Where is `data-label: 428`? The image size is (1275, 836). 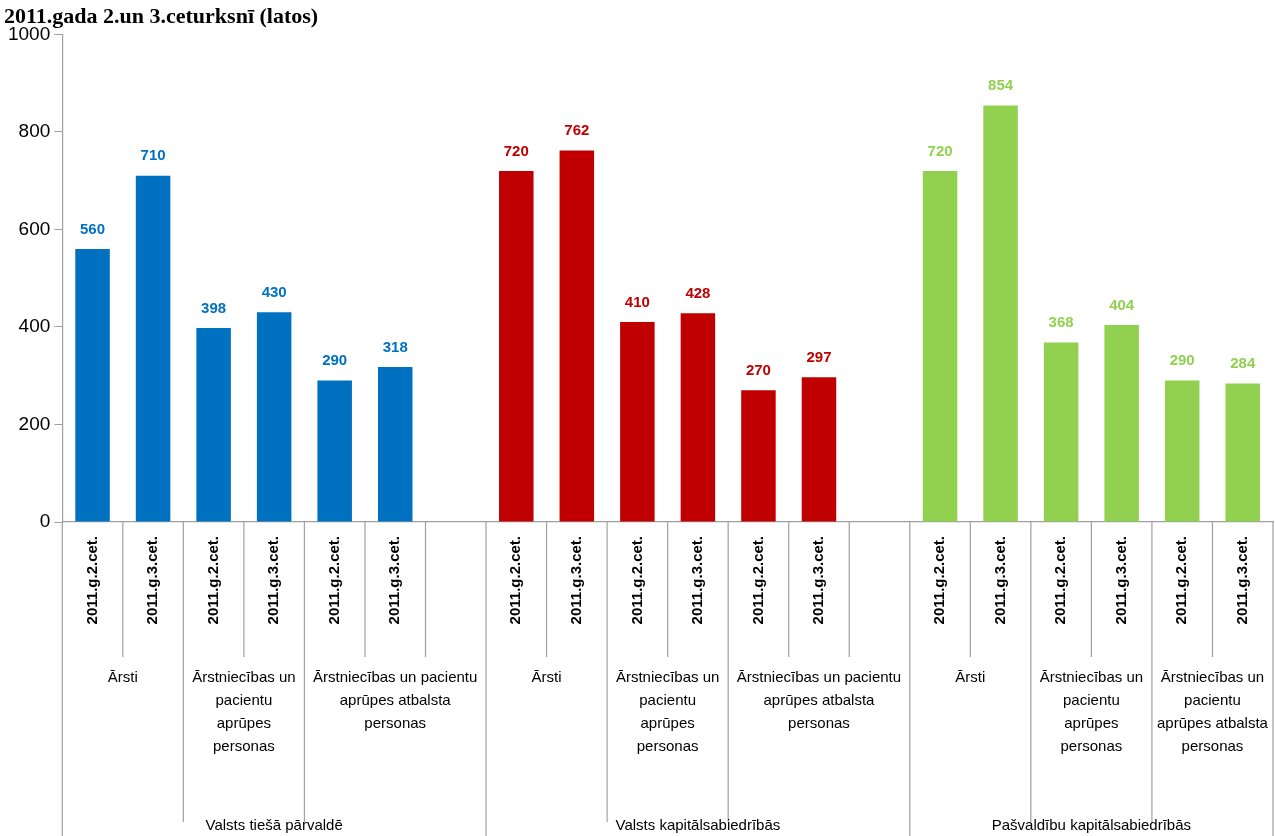
data-label: 428 is located at coordinates (698, 292).